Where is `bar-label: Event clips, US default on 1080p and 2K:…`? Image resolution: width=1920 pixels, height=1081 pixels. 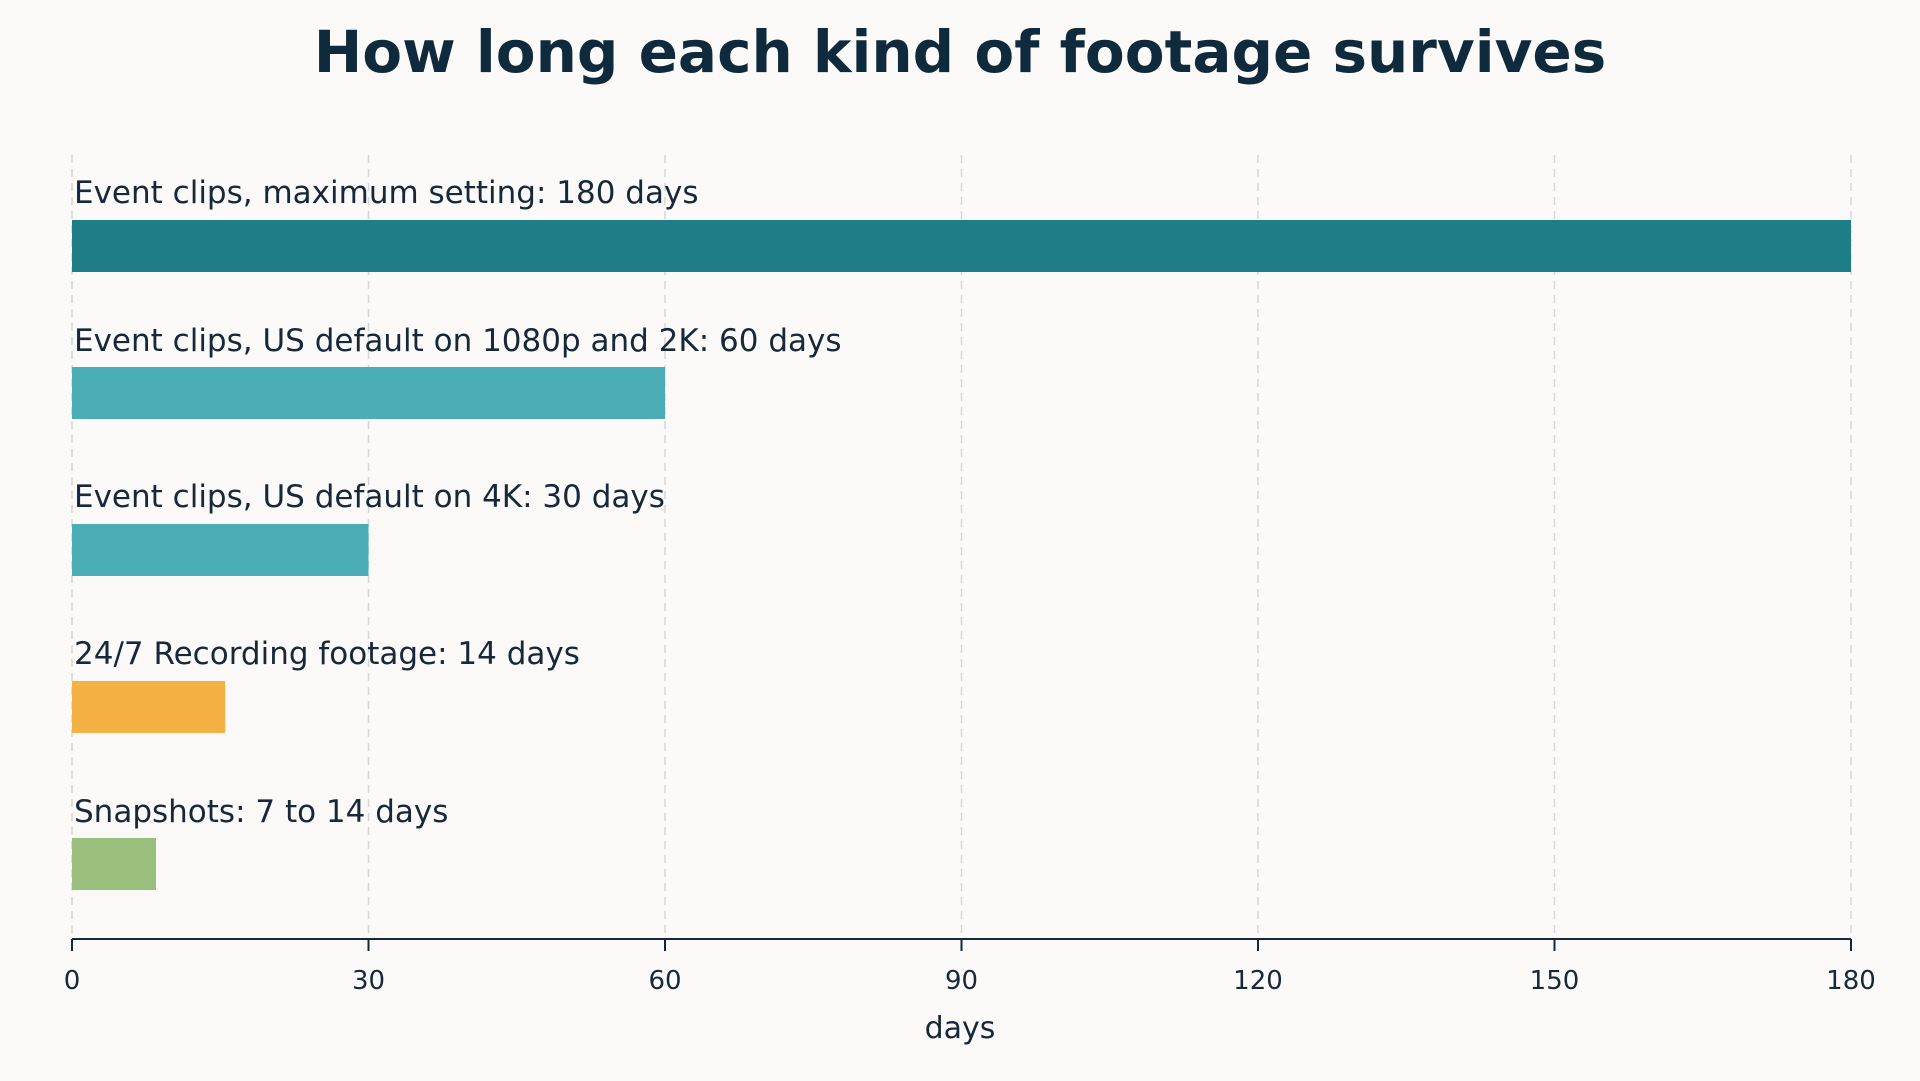
bar-label: Event clips, US default on 1080p and 2K:… is located at coordinates (458, 341).